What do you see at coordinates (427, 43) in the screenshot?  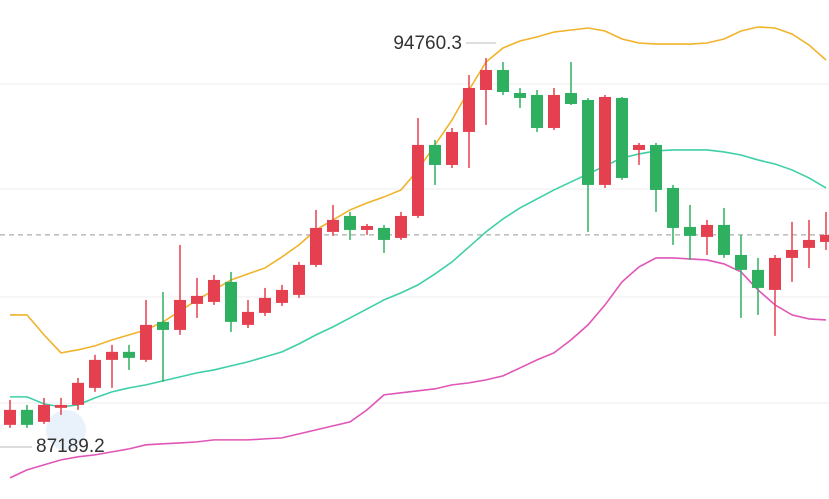 I see `high-label: 94760.3` at bounding box center [427, 43].